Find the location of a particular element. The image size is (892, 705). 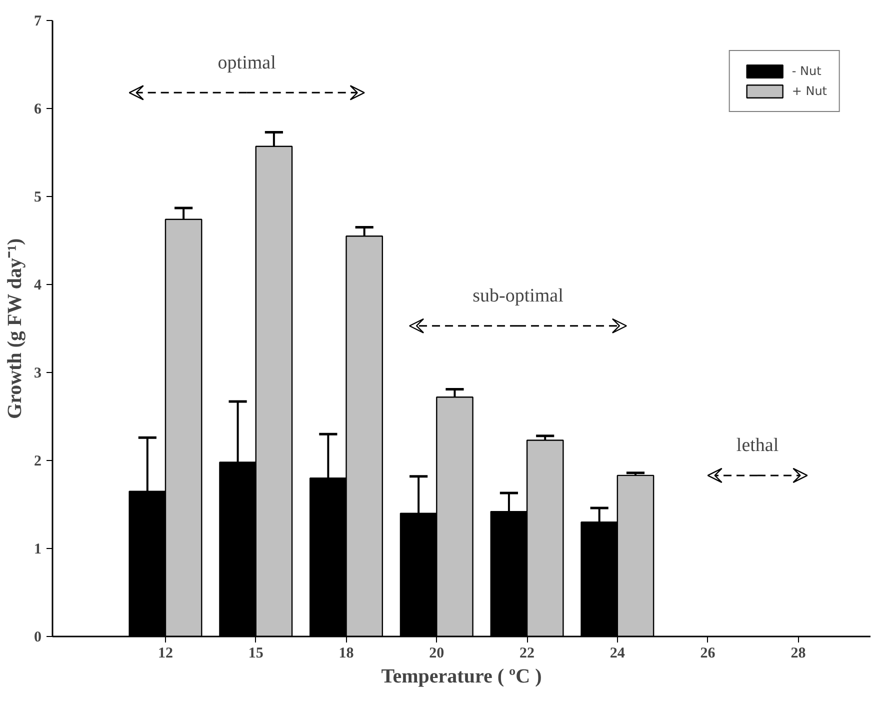

y-tick-label: 3 is located at coordinates (38, 374).